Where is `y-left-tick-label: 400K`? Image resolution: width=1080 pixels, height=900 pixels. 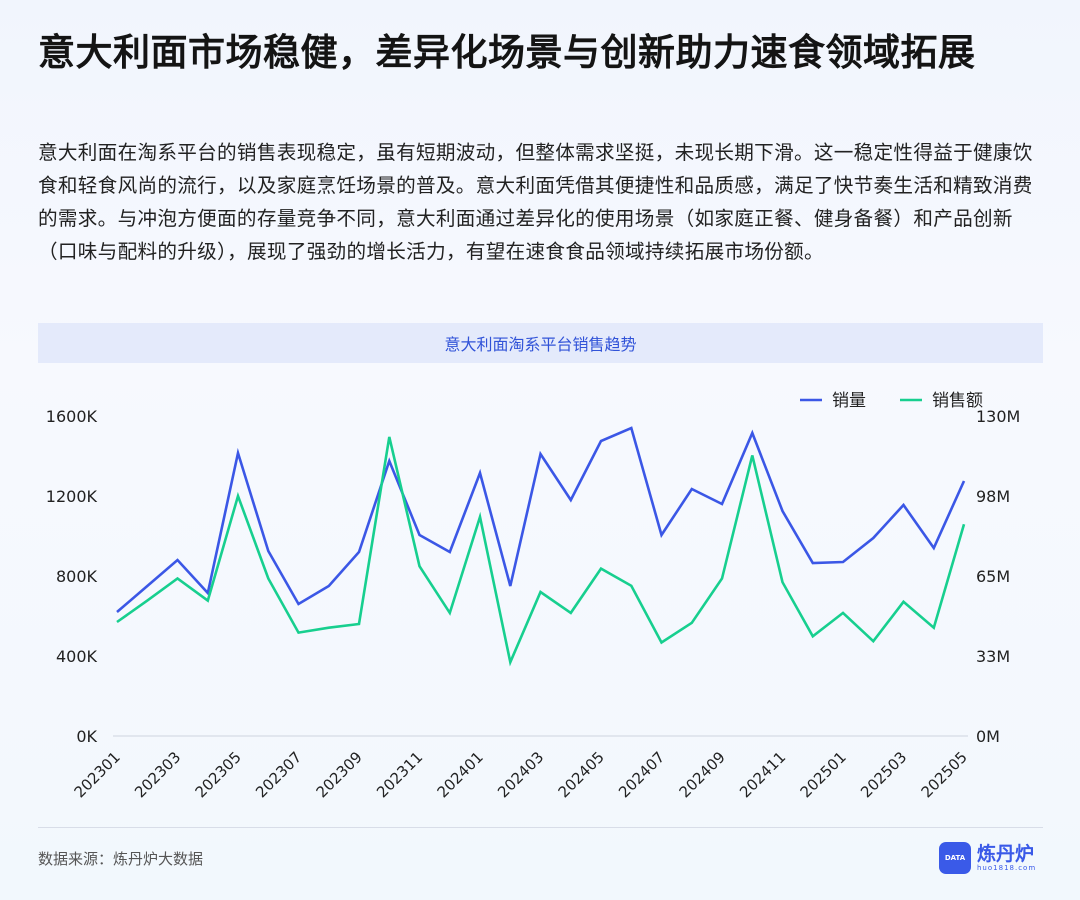
y-left-tick-label: 400K is located at coordinates (77, 656).